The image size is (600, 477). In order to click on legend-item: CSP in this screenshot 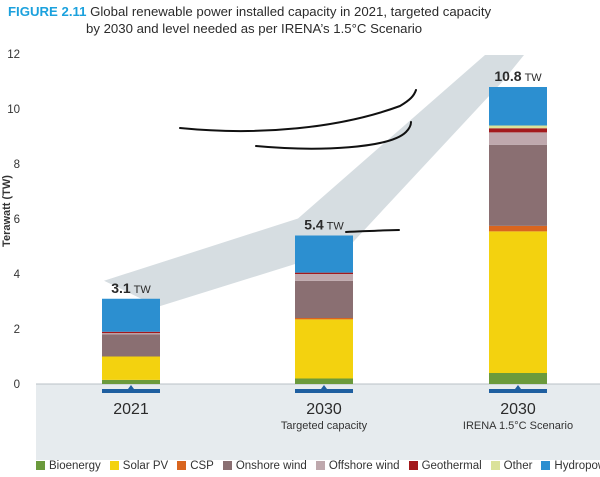, I will do `click(195, 466)`.